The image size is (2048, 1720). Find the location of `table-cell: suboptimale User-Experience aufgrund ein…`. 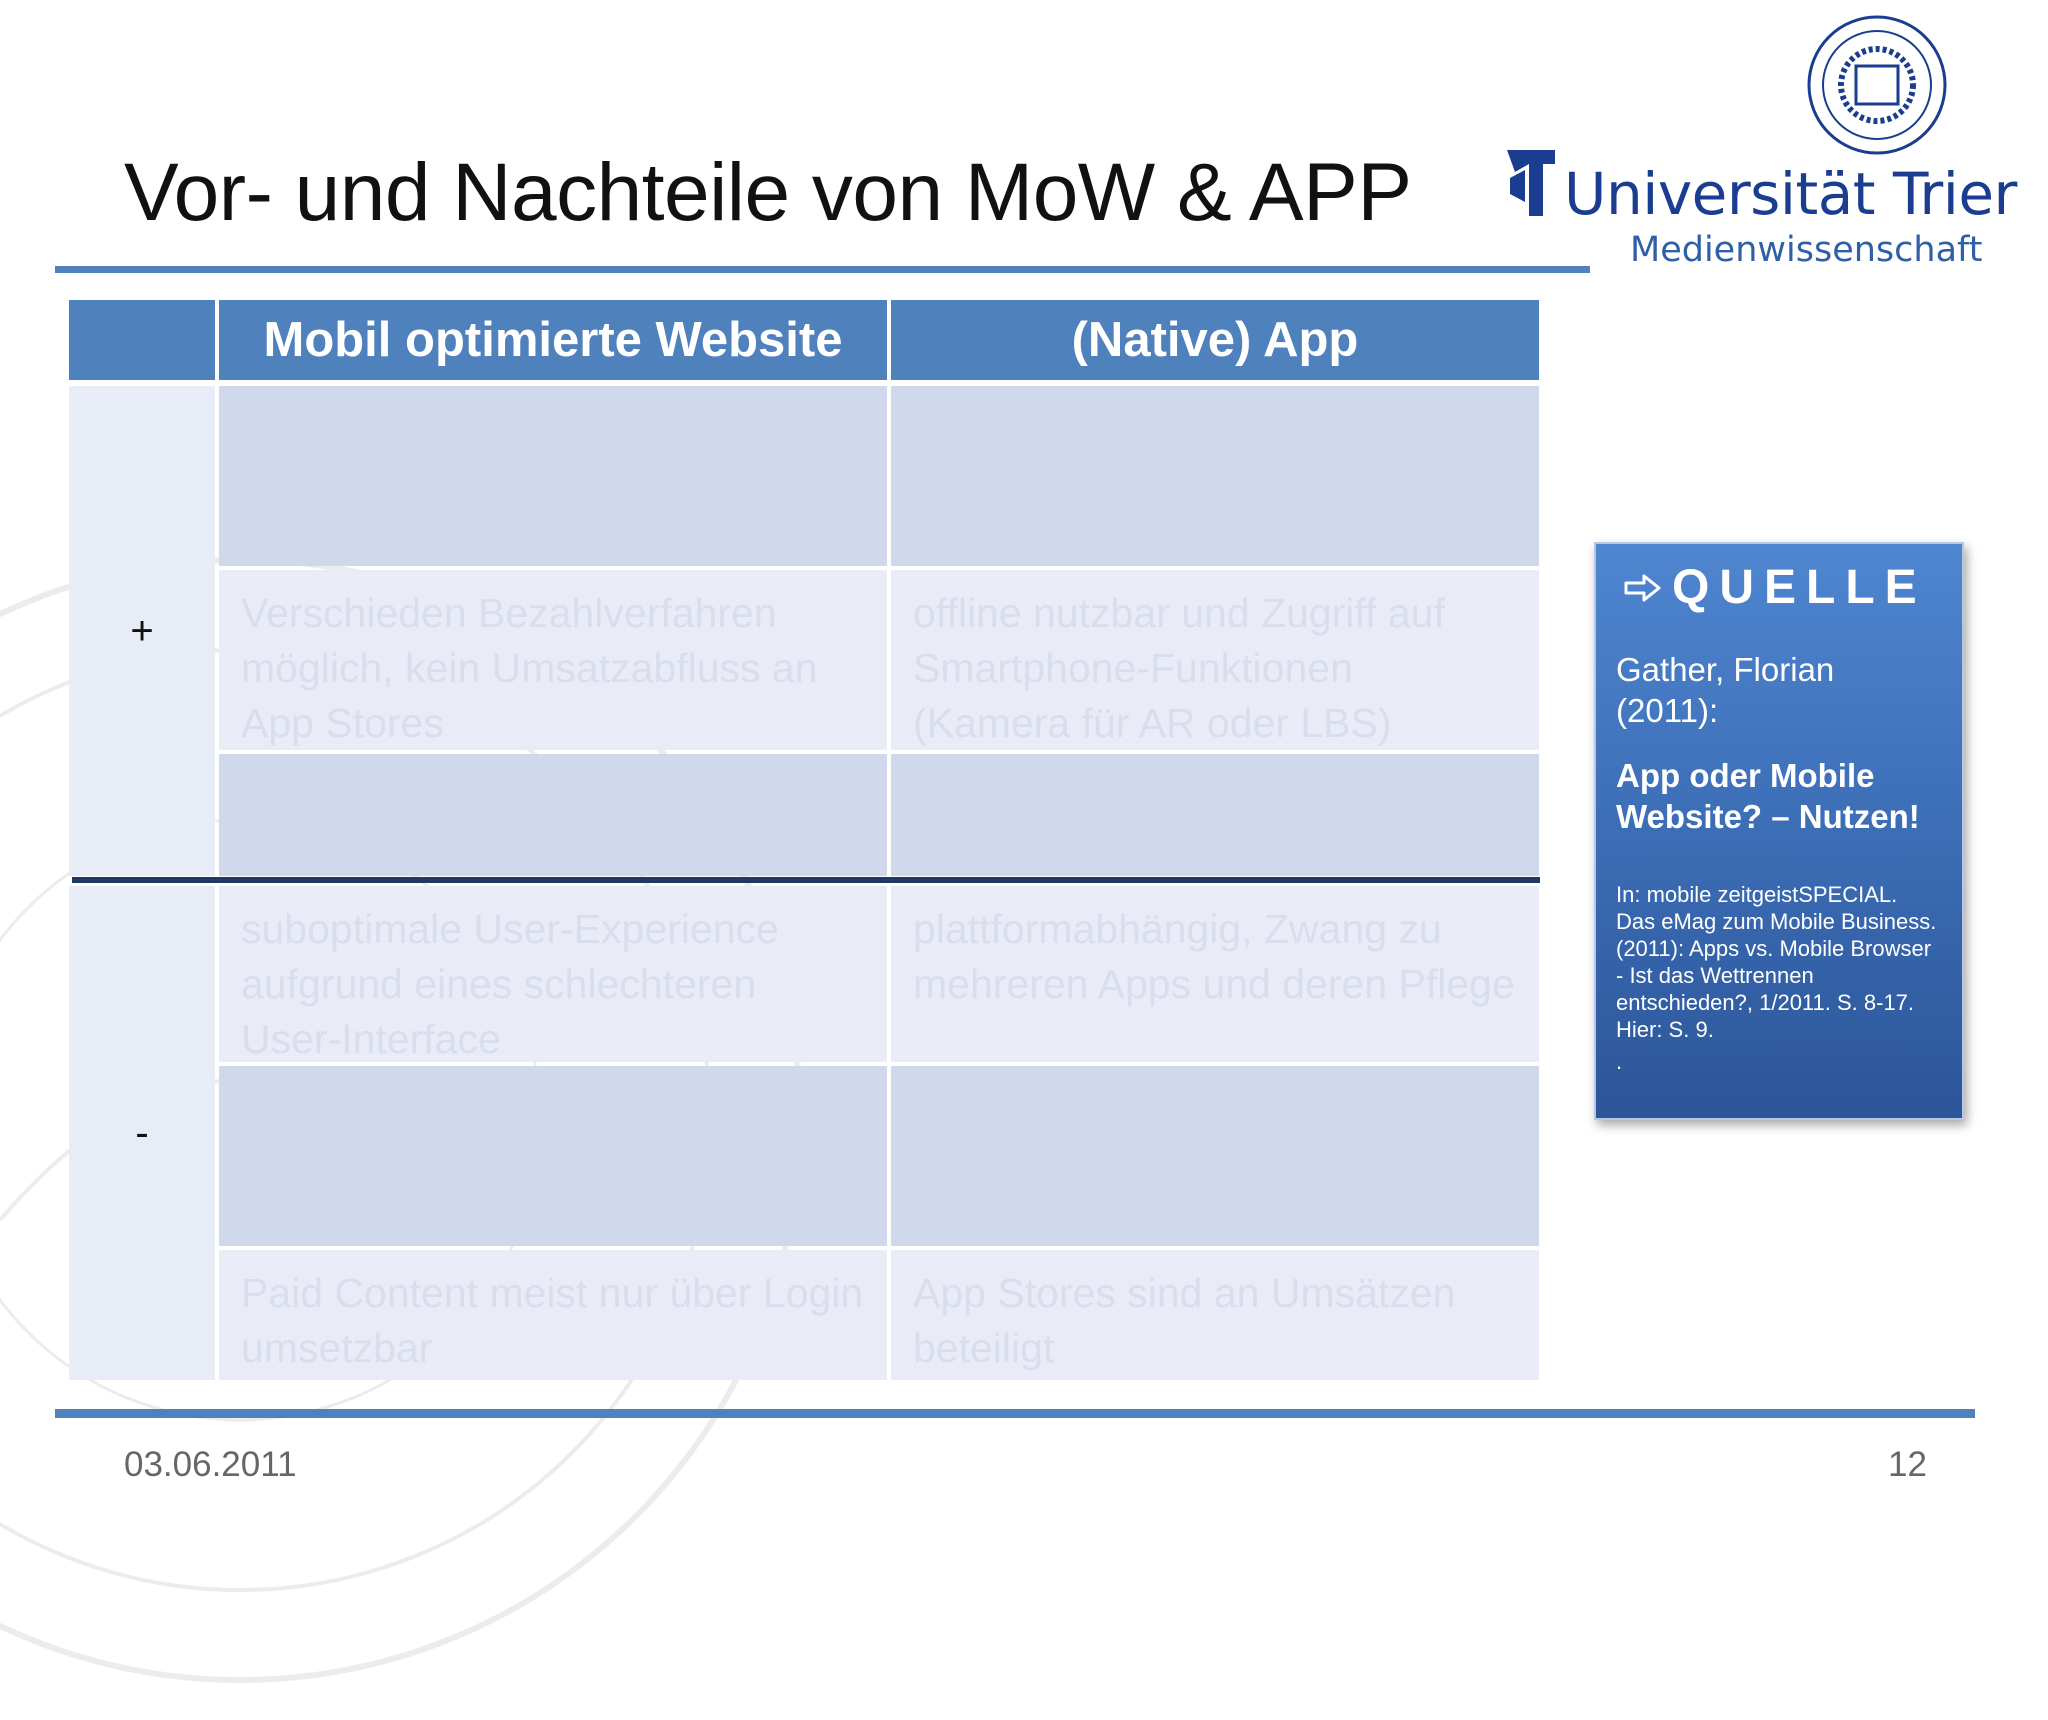

table-cell: suboptimale User-Experience aufgrund ein… is located at coordinates (553, 974).